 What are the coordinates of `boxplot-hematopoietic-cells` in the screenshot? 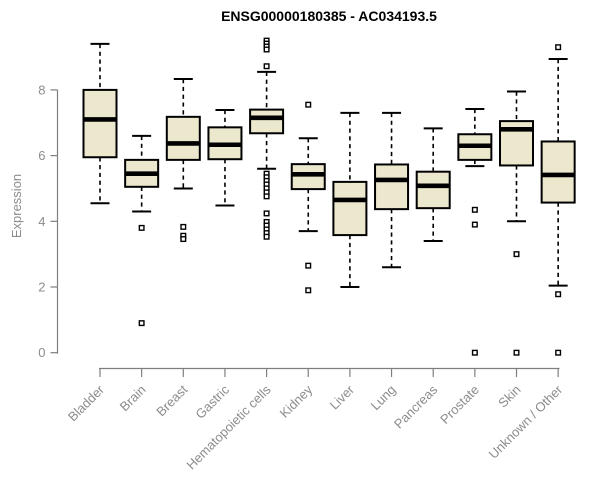 It's located at (267, 138).